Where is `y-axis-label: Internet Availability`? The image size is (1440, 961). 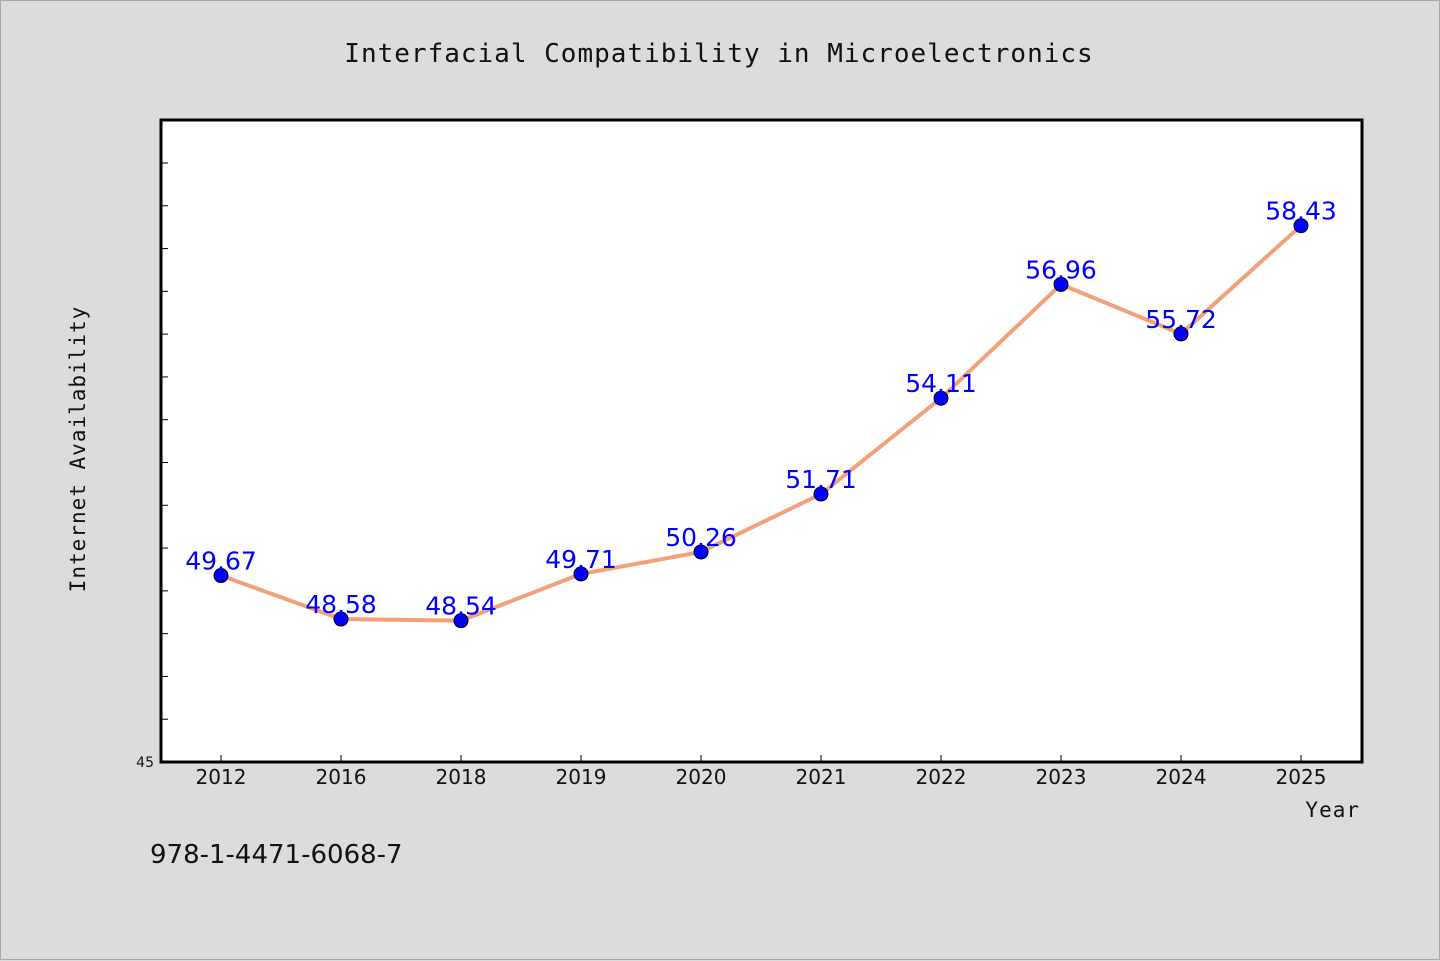
y-axis-label: Internet Availability is located at coordinates (78, 449).